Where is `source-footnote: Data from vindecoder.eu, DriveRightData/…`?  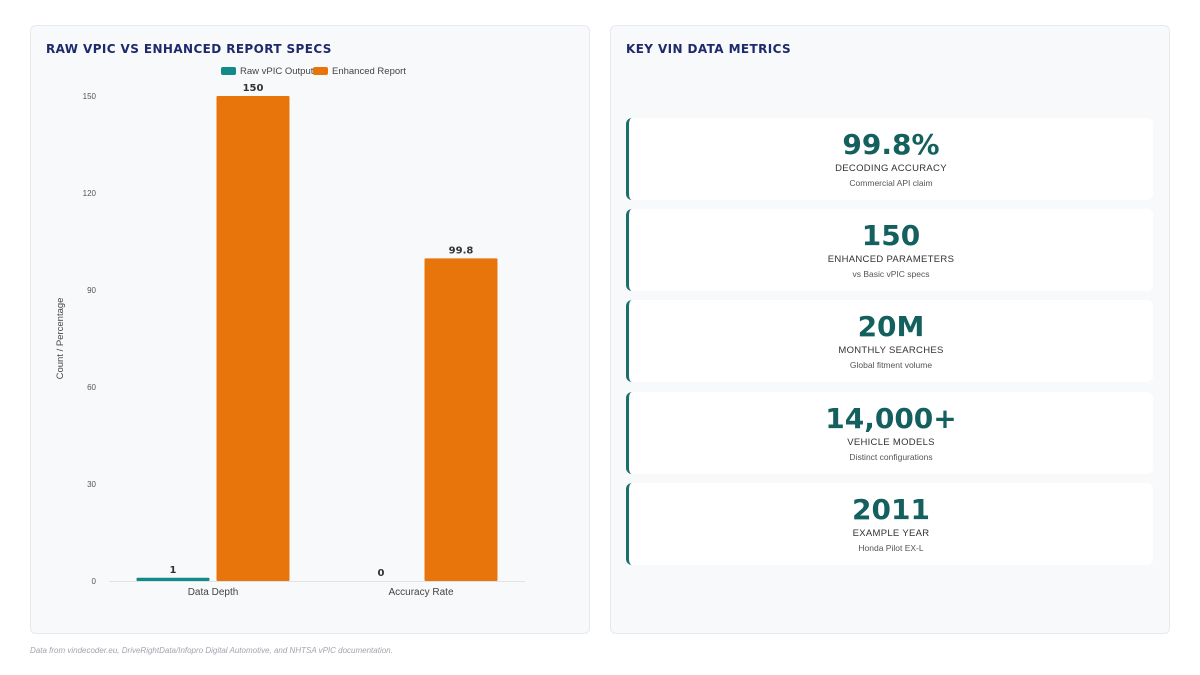 source-footnote: Data from vindecoder.eu, DriveRightData/… is located at coordinates (211, 650).